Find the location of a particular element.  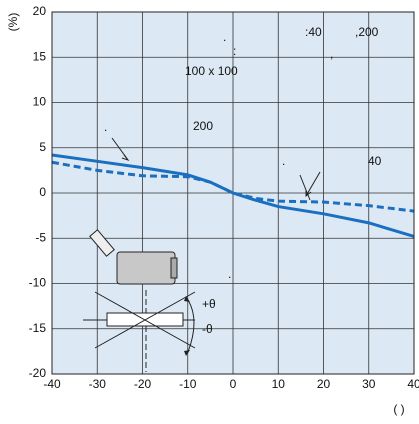

x-tick-label: -40 is located at coordinates (52, 384).